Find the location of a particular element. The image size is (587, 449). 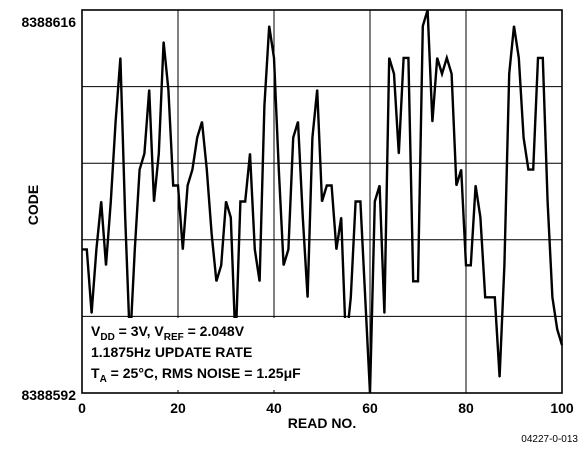

x-tick-label: 20 is located at coordinates (178, 408).